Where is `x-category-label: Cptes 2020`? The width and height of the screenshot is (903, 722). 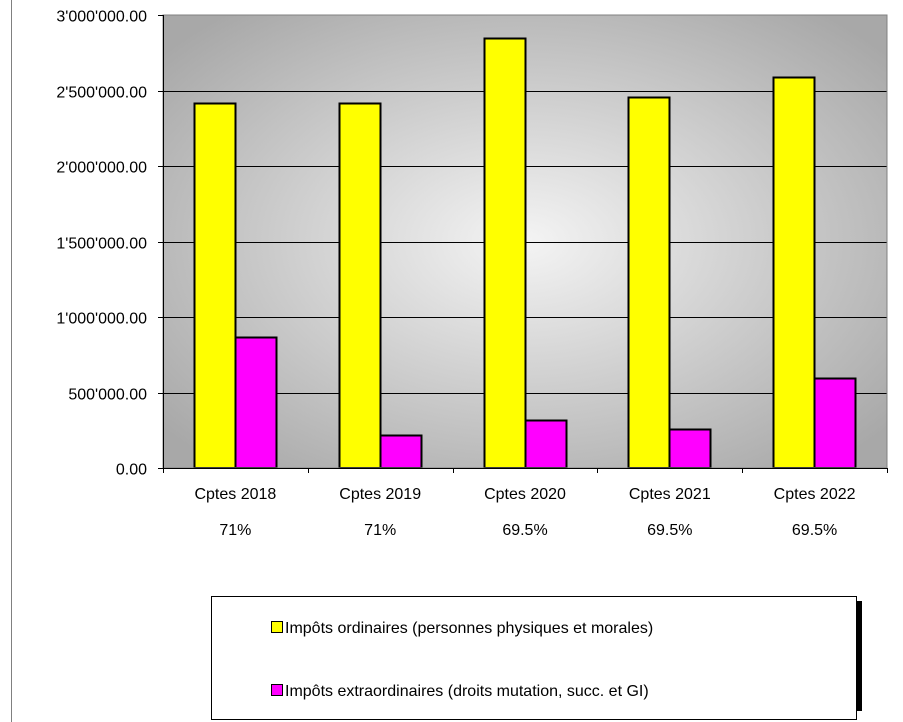 x-category-label: Cptes 2020 is located at coordinates (525, 494).